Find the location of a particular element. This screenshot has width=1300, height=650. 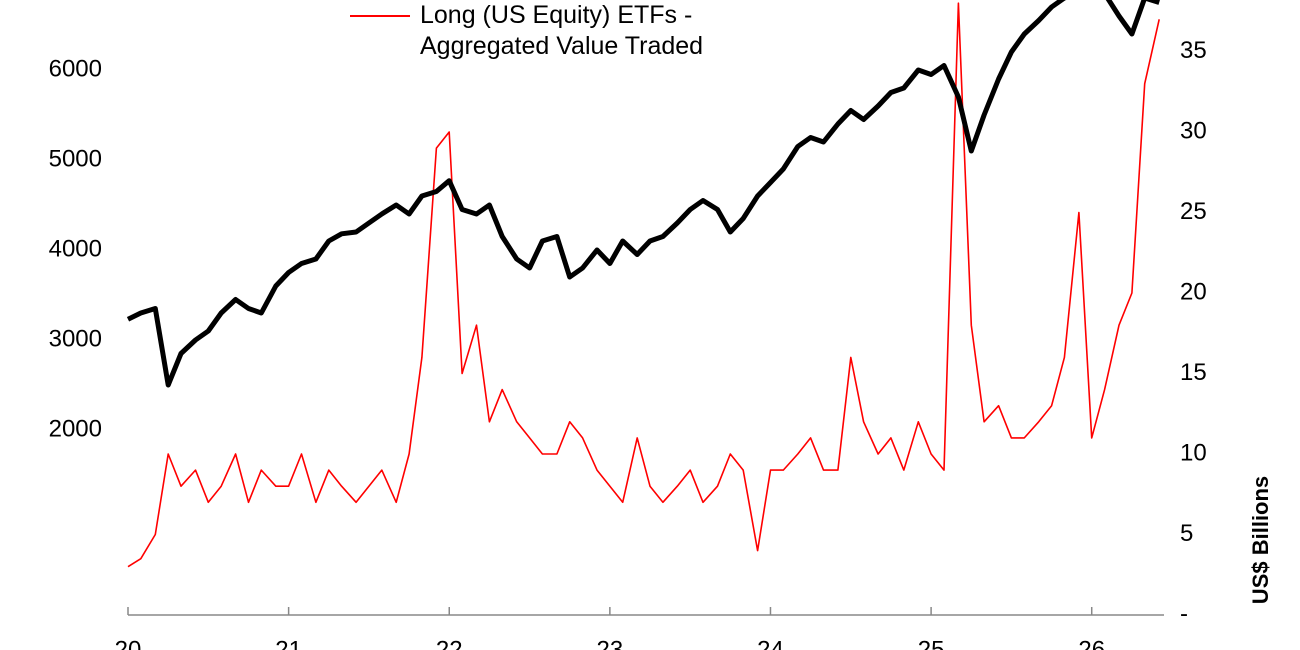

y2-tick-label: 20 is located at coordinates (1193, 291).